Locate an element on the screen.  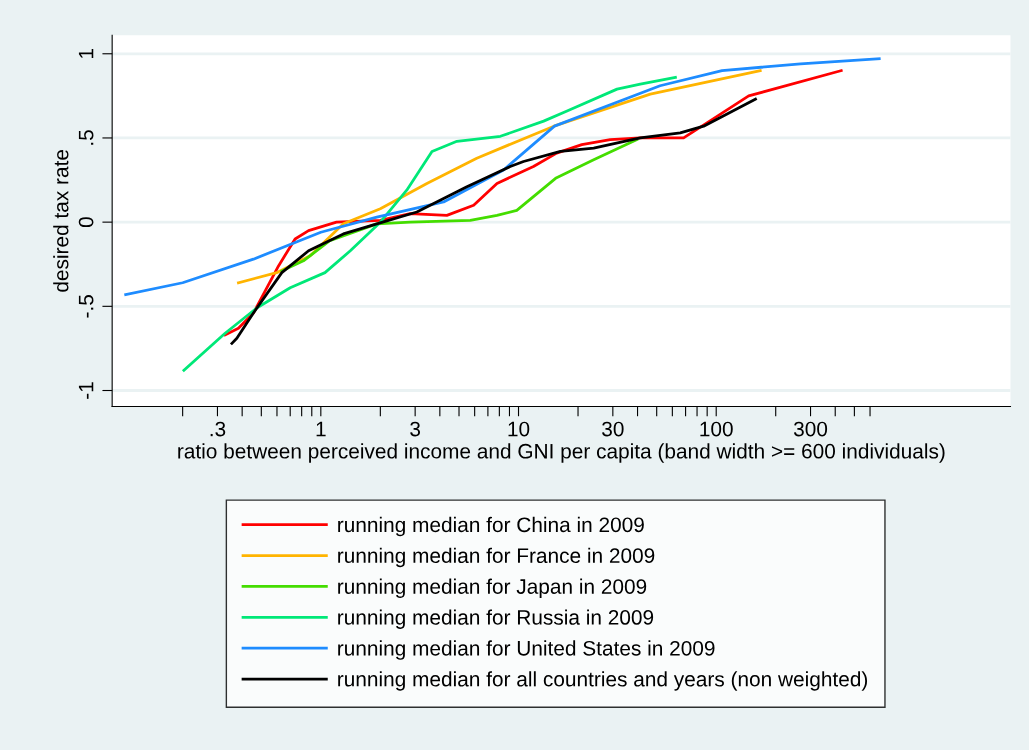
x-tick-label: 100 is located at coordinates (716, 429).